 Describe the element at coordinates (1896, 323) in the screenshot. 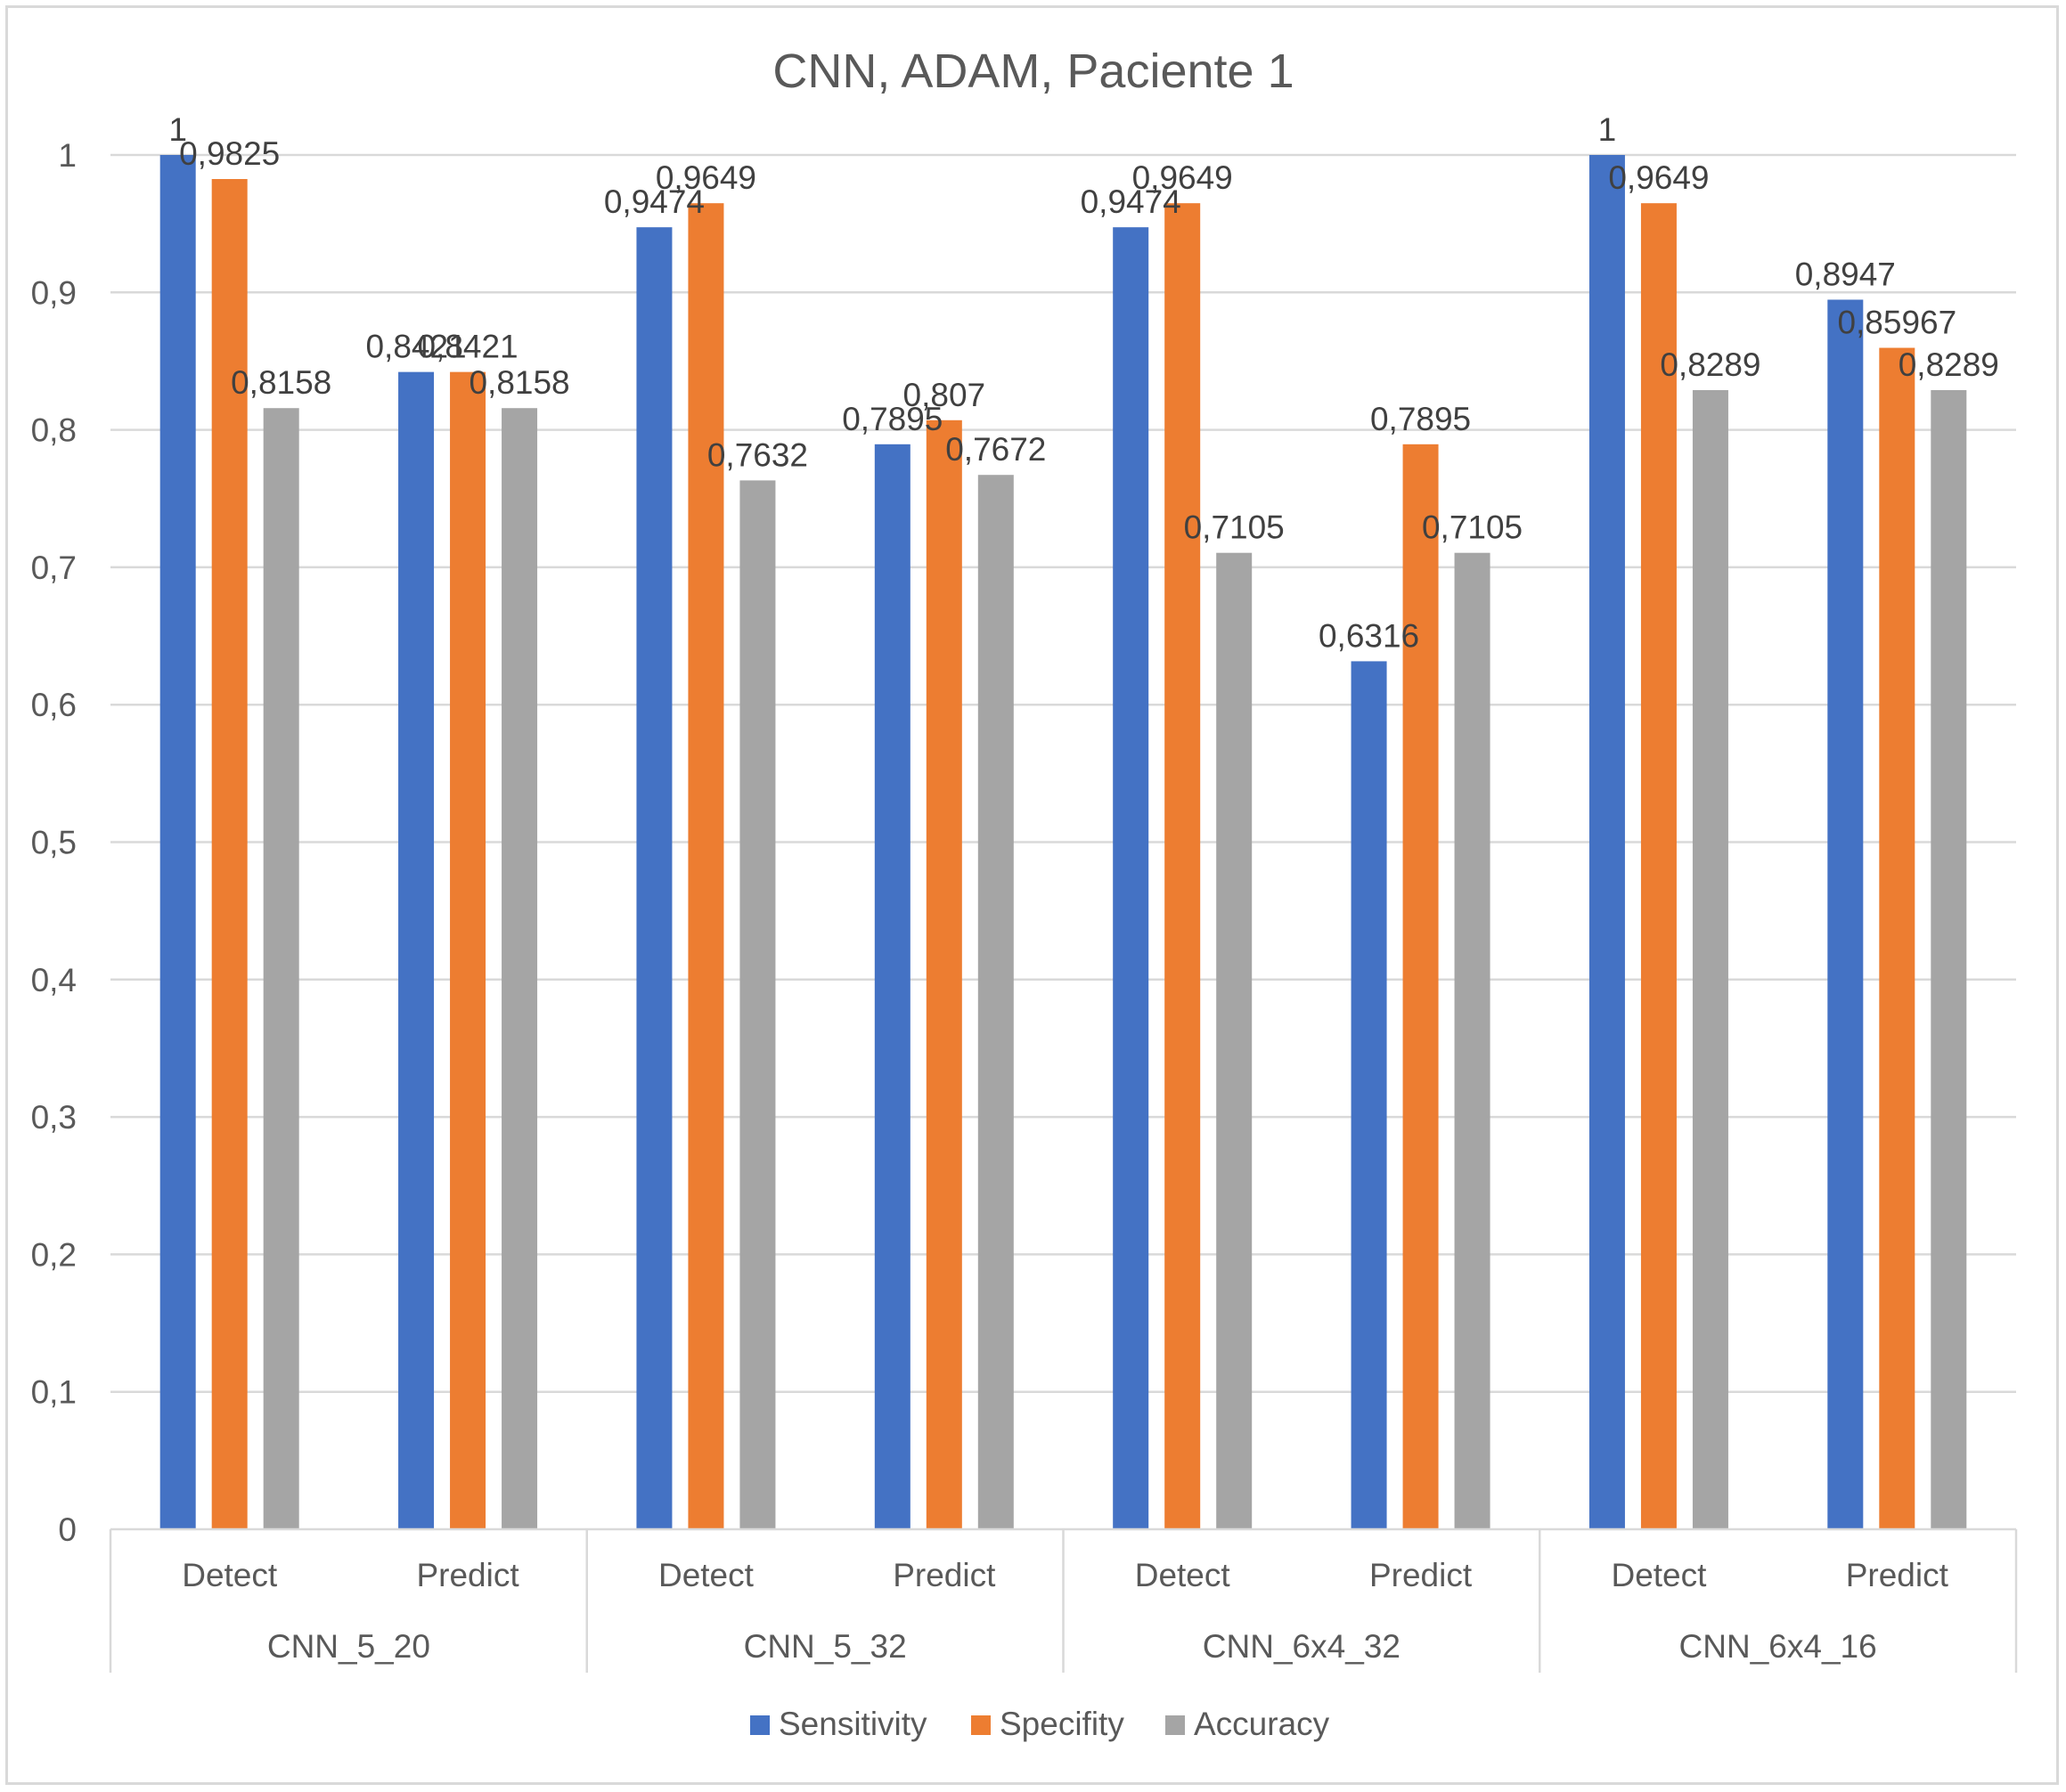

I see `data-label: 0,85967` at that location.